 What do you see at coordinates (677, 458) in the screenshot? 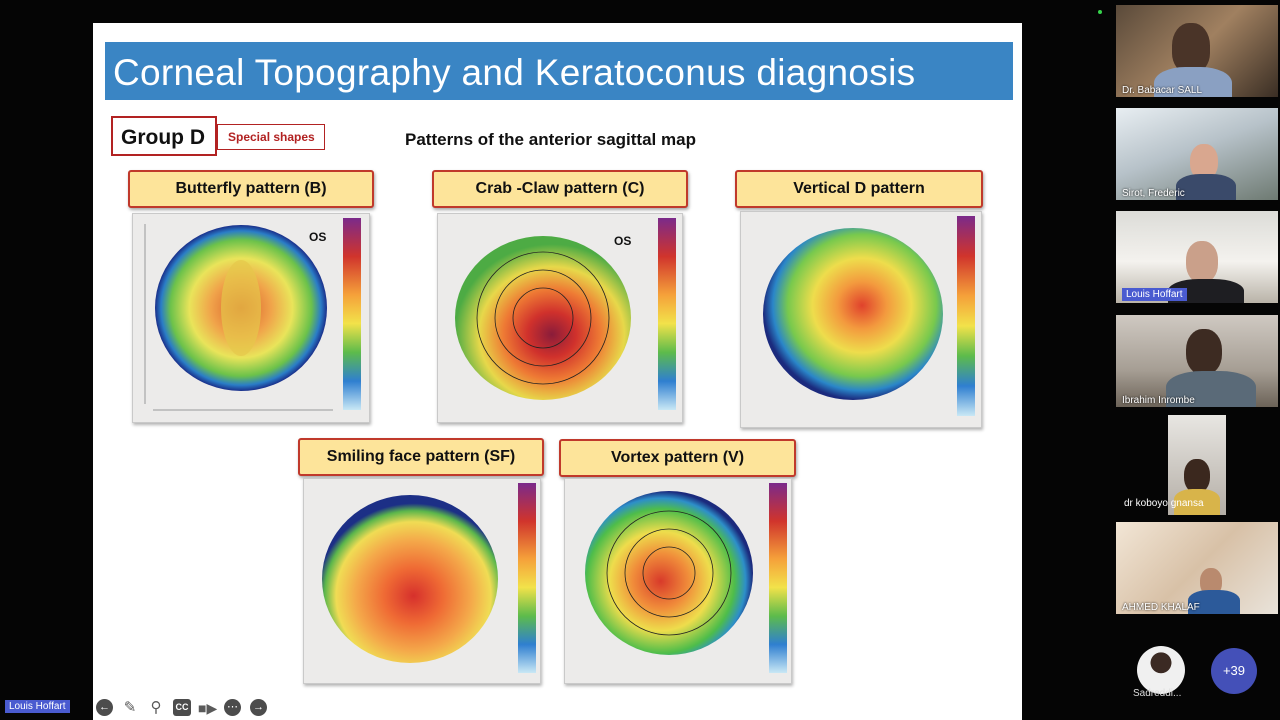
I see `pattern-label-vortex: Vortex pattern (V)` at bounding box center [677, 458].